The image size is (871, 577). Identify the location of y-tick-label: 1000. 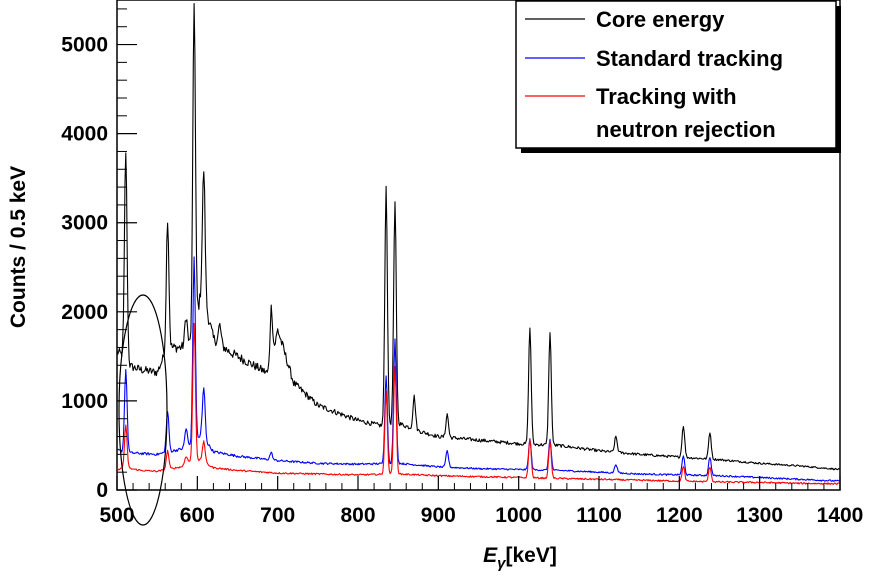
(84, 401).